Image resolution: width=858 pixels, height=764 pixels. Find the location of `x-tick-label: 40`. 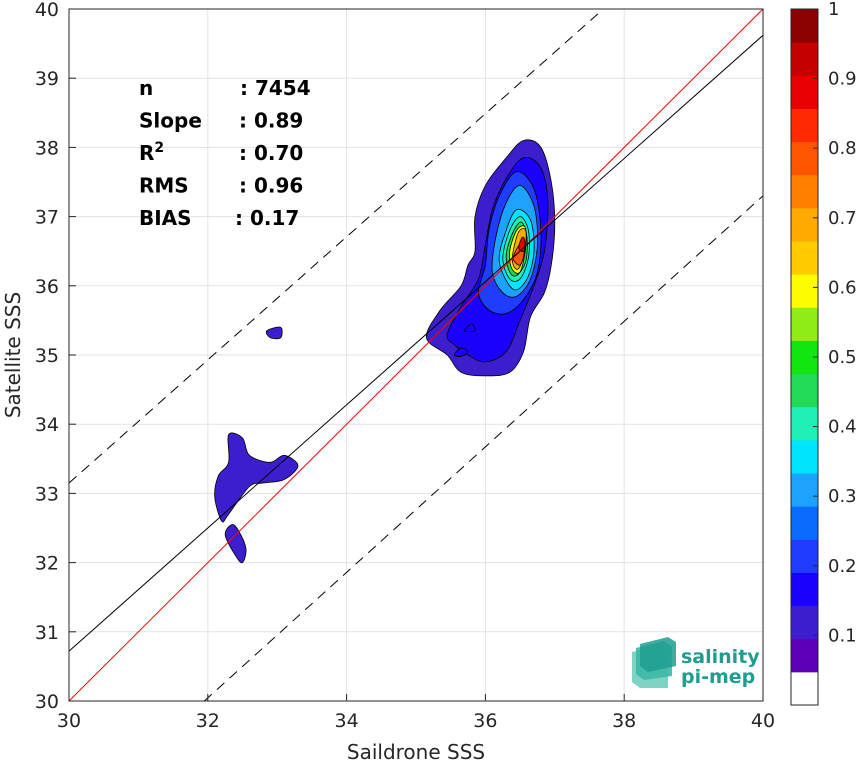

x-tick-label: 40 is located at coordinates (763, 721).